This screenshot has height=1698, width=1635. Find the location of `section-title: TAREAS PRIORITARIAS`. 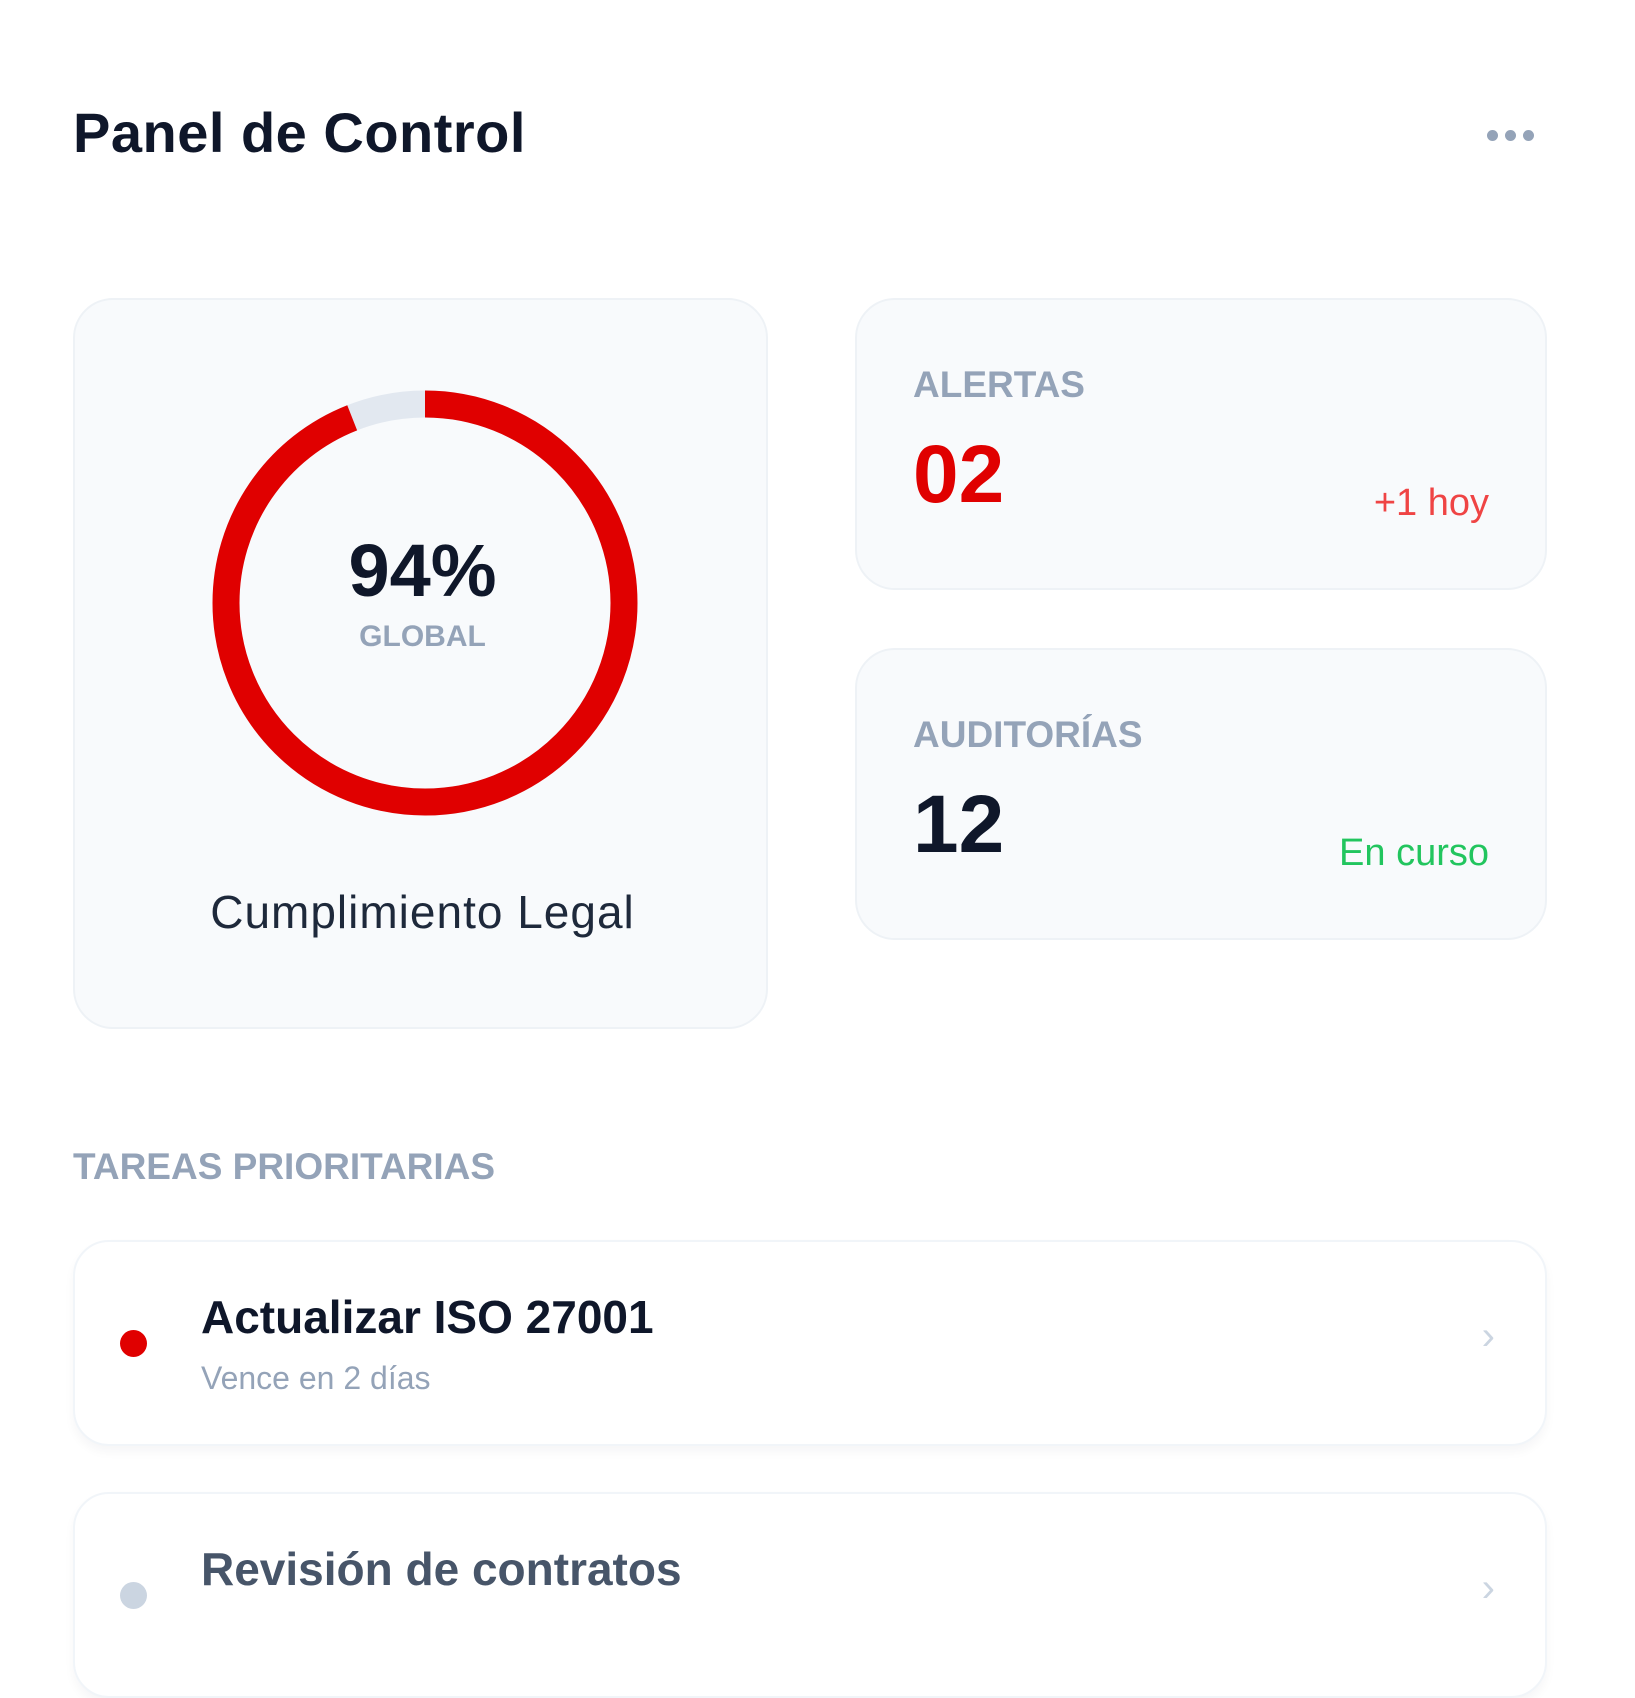

section-title: TAREAS PRIORITARIAS is located at coordinates (284, 1166).